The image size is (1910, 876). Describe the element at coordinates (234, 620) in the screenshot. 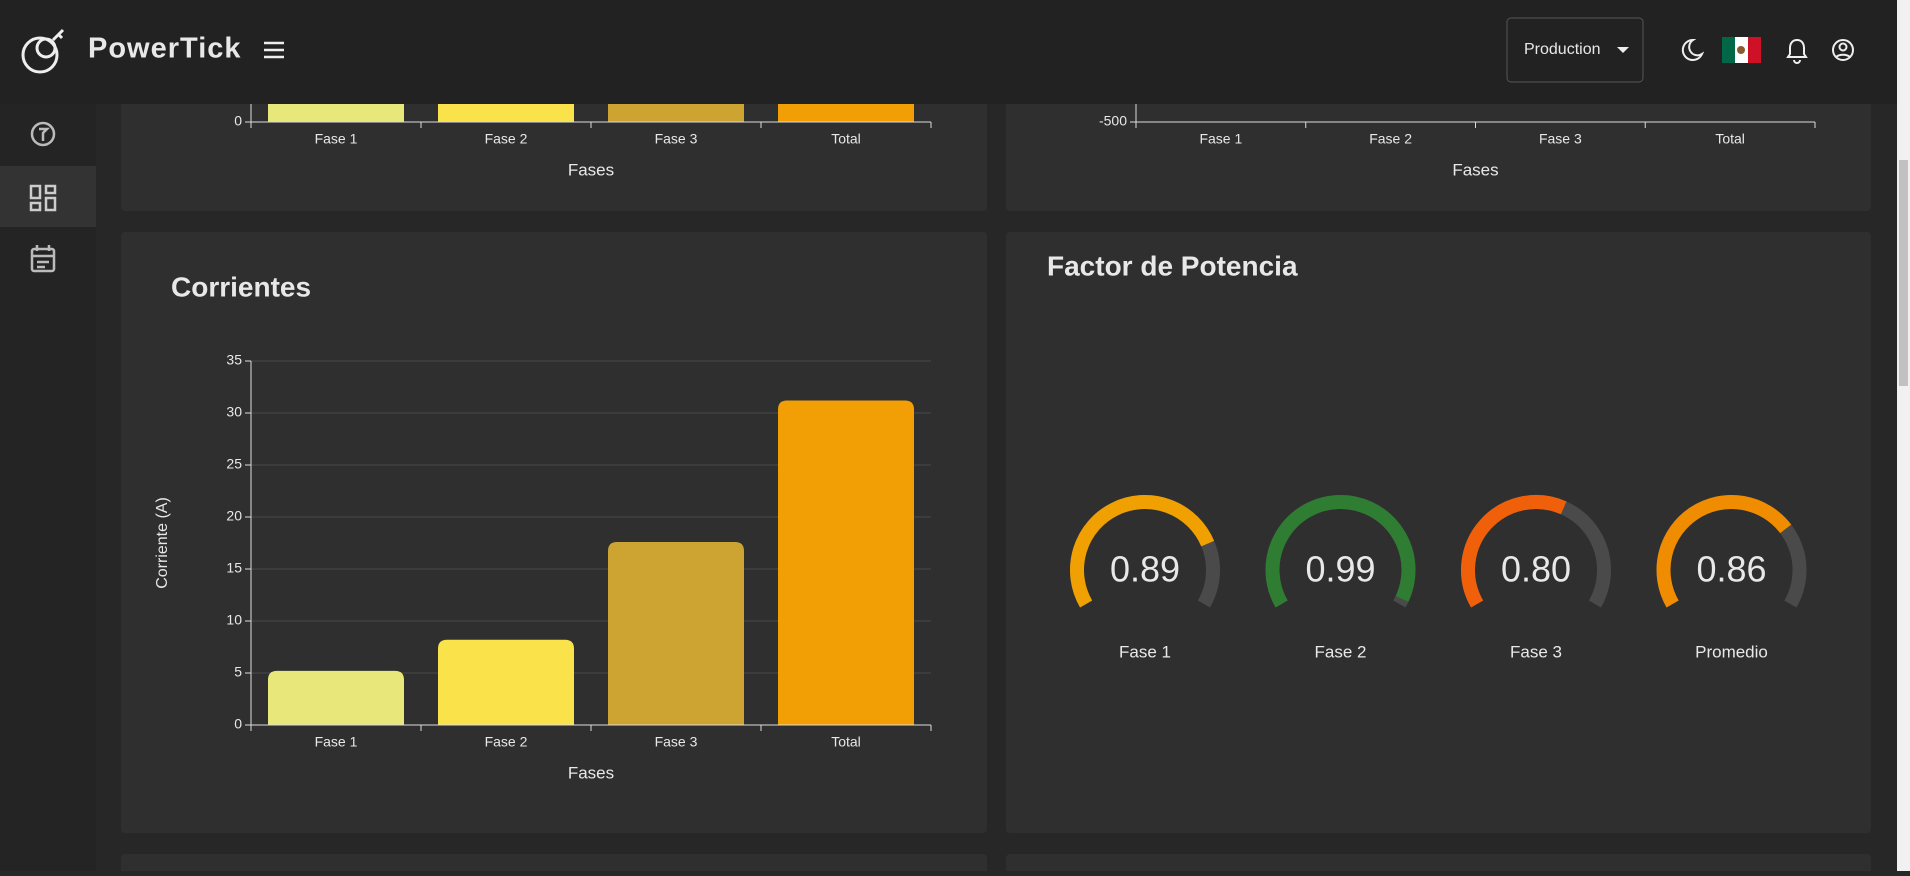

I see `y-tick-label: 10` at that location.